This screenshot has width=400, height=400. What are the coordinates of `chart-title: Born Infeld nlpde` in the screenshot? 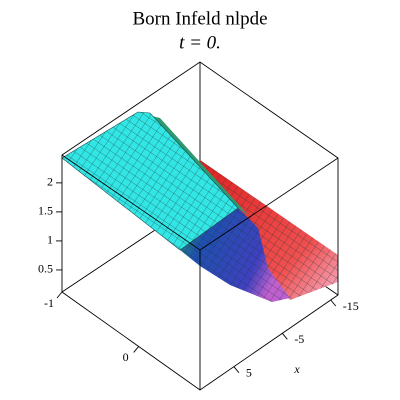 It's located at (199, 18).